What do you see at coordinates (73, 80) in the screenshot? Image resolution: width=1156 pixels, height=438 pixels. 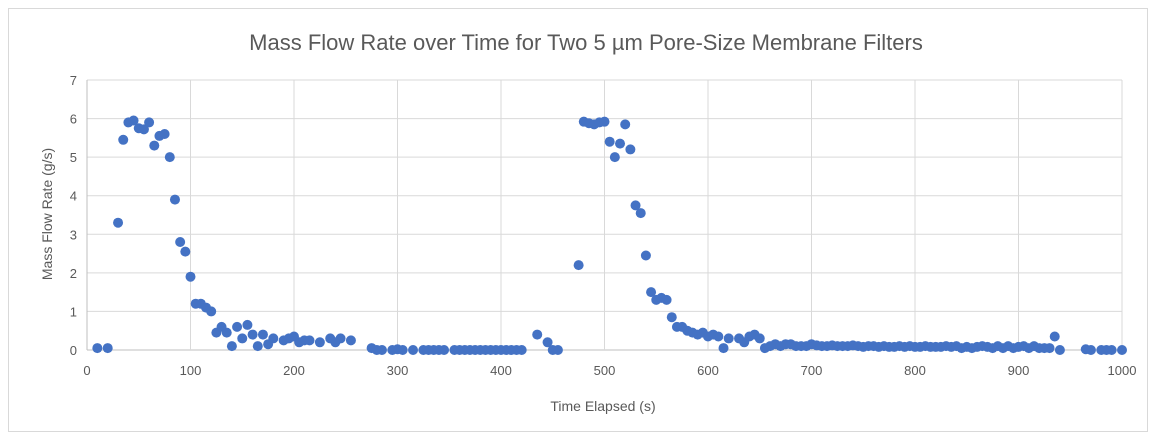 I see `y-tick-label: 7` at bounding box center [73, 80].